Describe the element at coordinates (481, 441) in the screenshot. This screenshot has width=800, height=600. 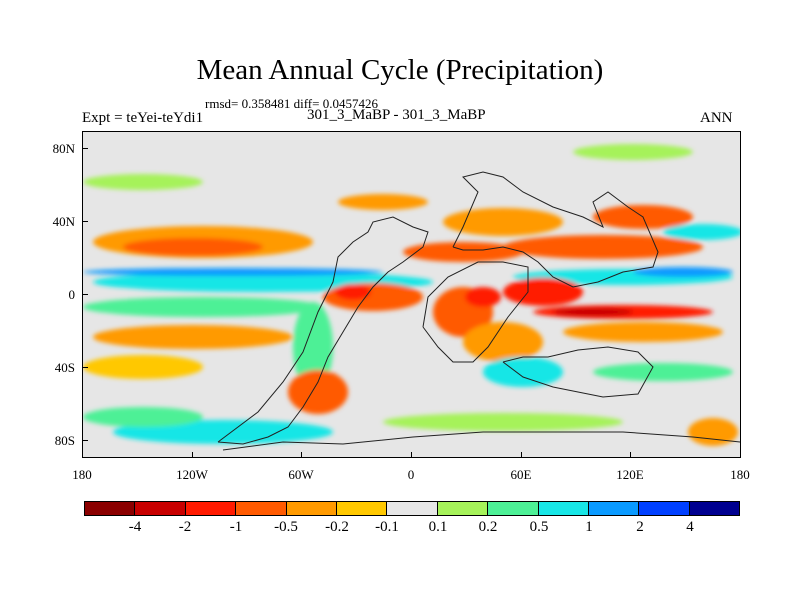
I see `coastline-antarctica` at that location.